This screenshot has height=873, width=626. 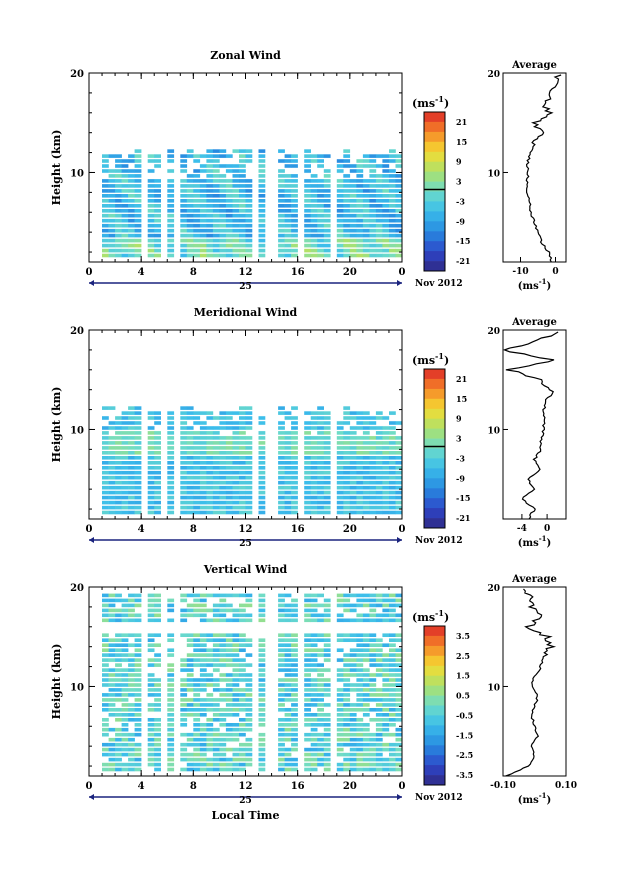 What do you see at coordinates (77, 173) in the screenshot?
I see `y-tick-label: 10` at bounding box center [77, 173].